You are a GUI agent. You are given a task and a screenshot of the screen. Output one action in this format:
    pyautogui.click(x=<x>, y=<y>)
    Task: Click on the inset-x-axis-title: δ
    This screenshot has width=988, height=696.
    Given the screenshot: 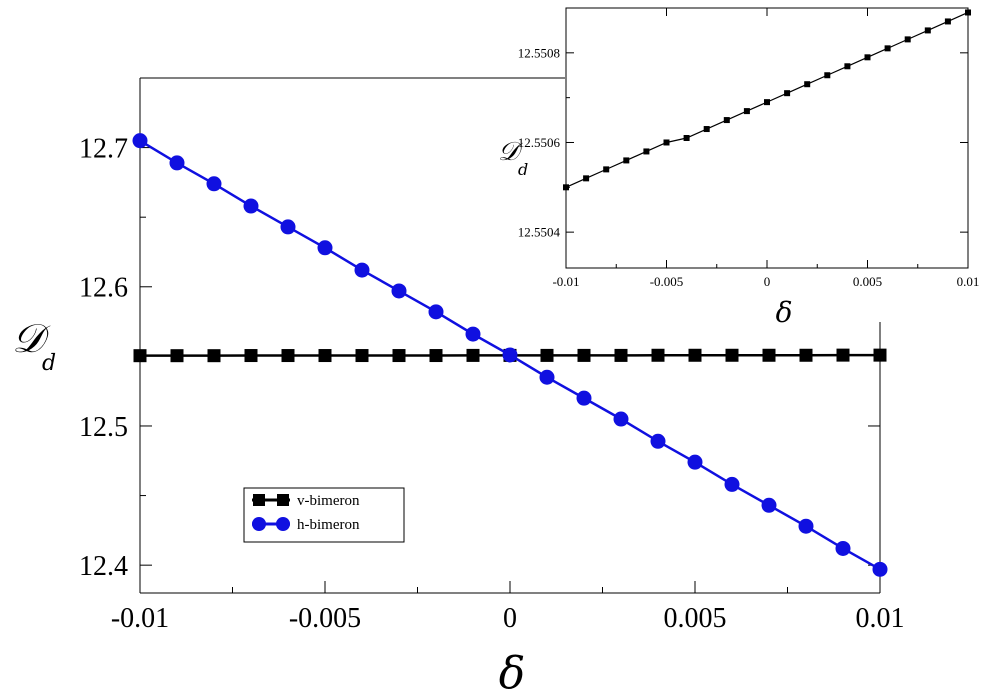 What is the action you would take?
    pyautogui.click(x=784, y=312)
    